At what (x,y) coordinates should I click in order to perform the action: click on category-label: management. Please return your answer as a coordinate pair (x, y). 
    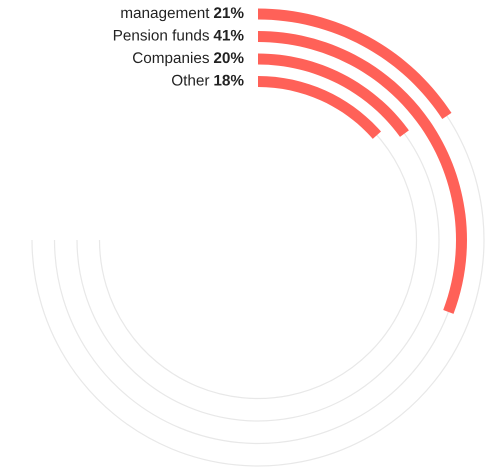
    Looking at the image, I should click on (165, 15).